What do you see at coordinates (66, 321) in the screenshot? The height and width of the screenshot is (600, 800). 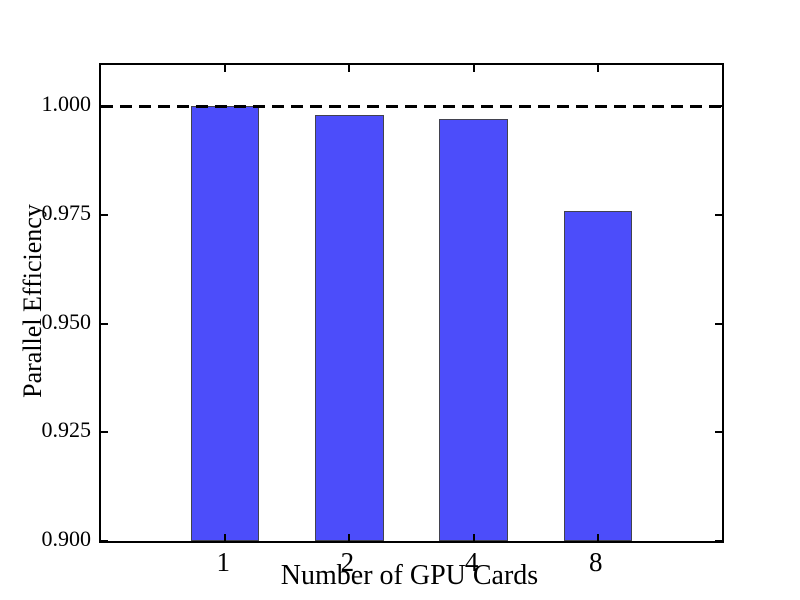 I see `ytick-label: 0.950` at bounding box center [66, 321].